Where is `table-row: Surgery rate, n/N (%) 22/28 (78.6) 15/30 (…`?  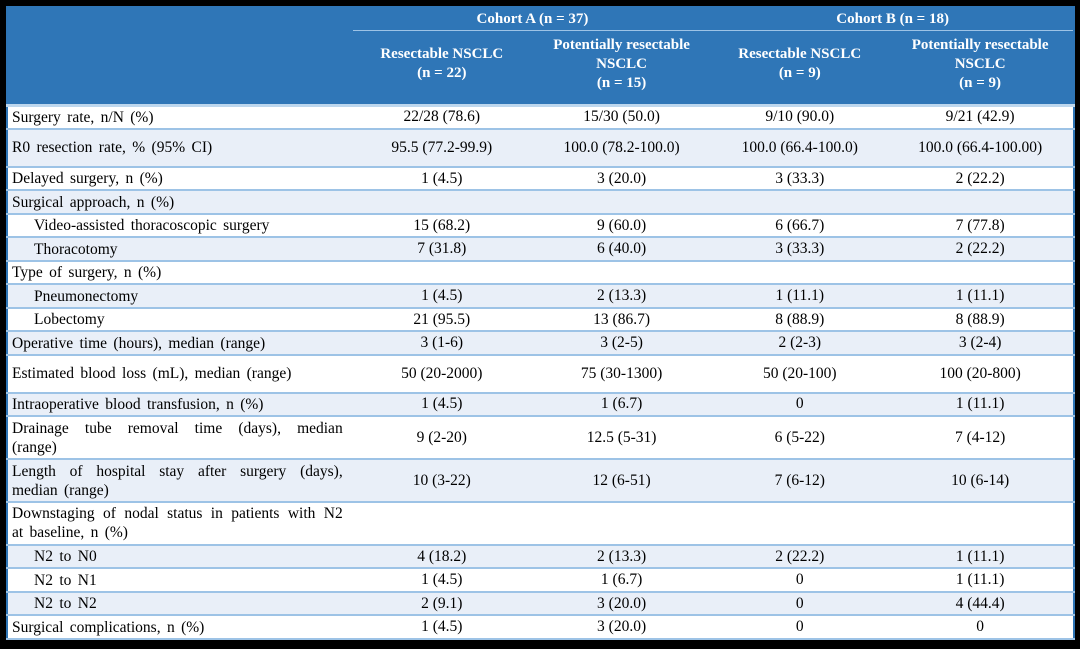
table-row: Surgery rate, n/N (%) 22/28 (78.6) 15/30 (… is located at coordinates (540, 118).